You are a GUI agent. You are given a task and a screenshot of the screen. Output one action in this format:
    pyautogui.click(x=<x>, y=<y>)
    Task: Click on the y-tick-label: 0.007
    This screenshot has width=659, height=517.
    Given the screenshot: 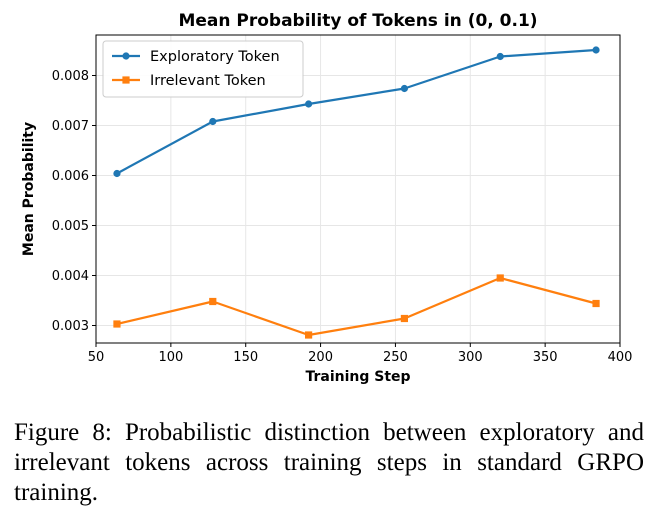 What is the action you would take?
    pyautogui.click(x=70, y=126)
    